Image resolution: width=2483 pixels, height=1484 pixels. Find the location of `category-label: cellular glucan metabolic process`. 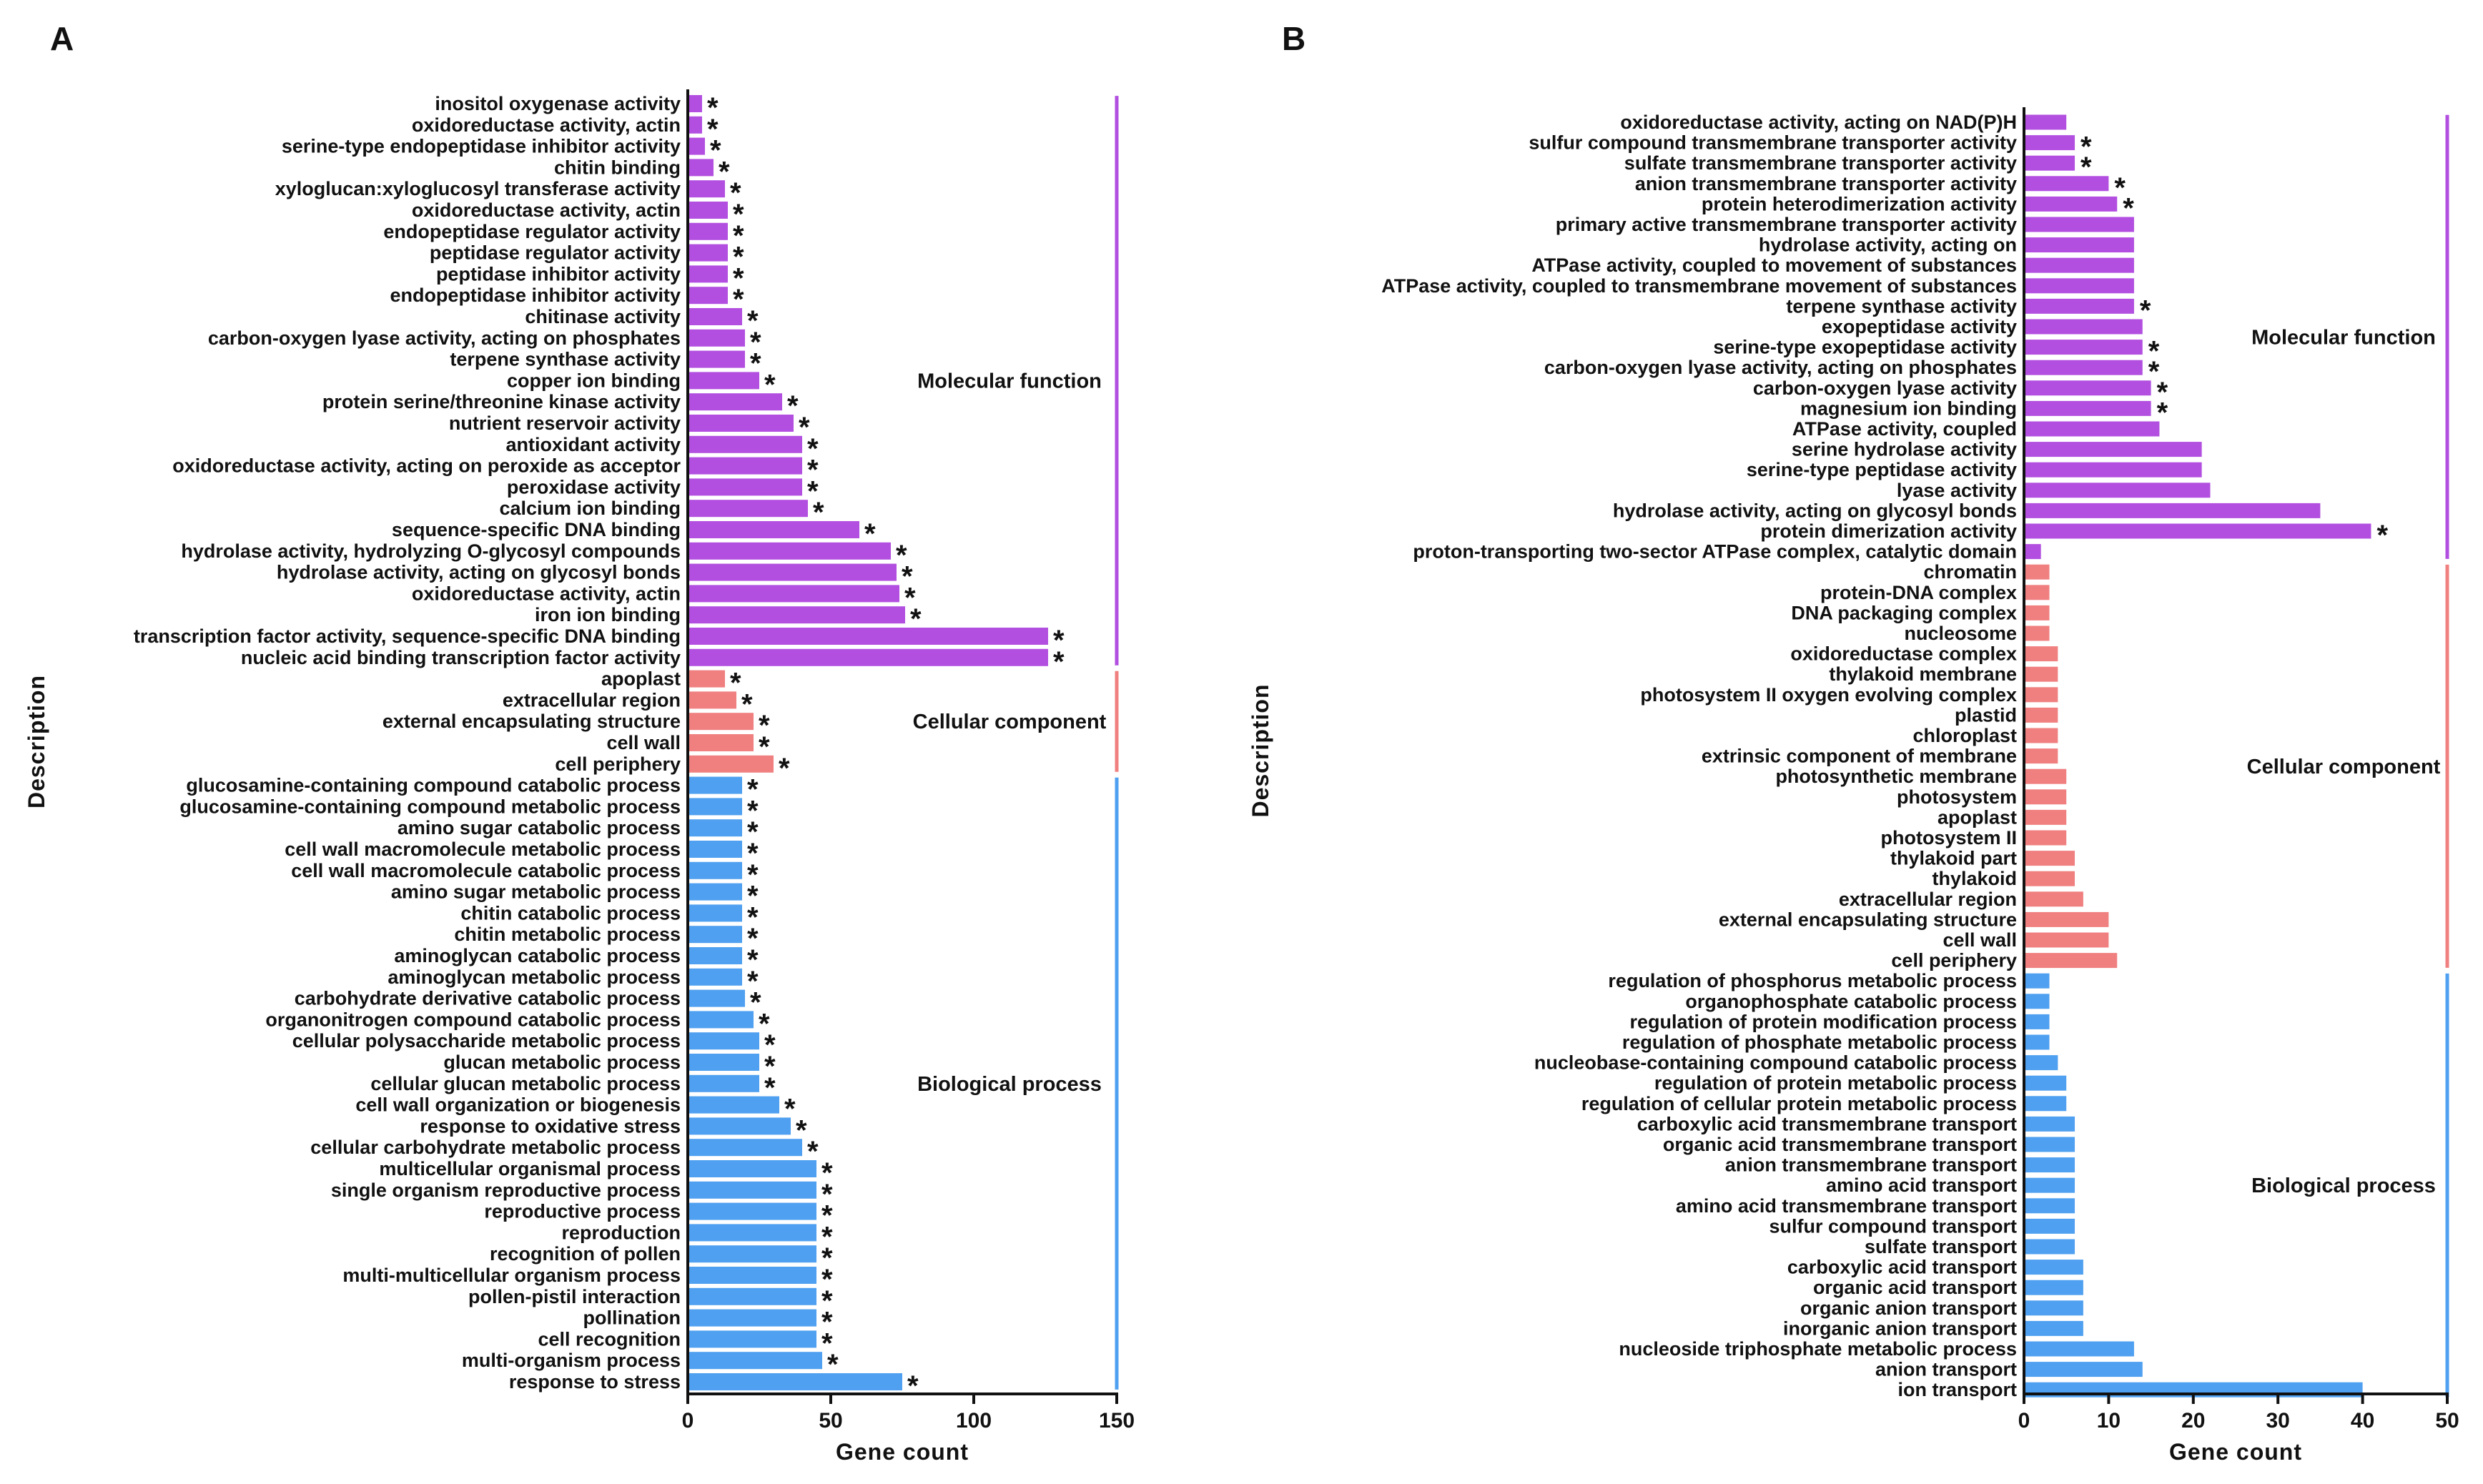

category-label: cellular glucan metabolic process is located at coordinates (526, 1083).